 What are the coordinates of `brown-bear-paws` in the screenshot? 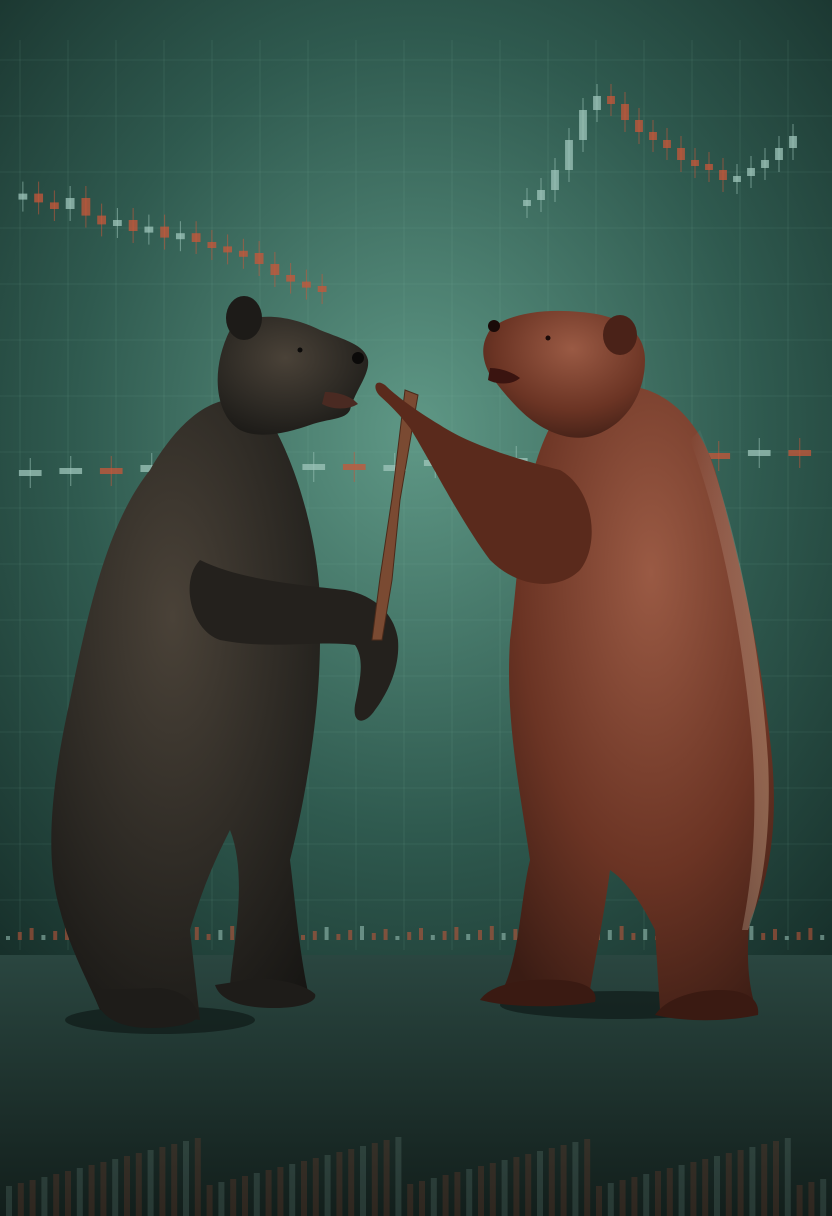 It's located at (619, 1000).